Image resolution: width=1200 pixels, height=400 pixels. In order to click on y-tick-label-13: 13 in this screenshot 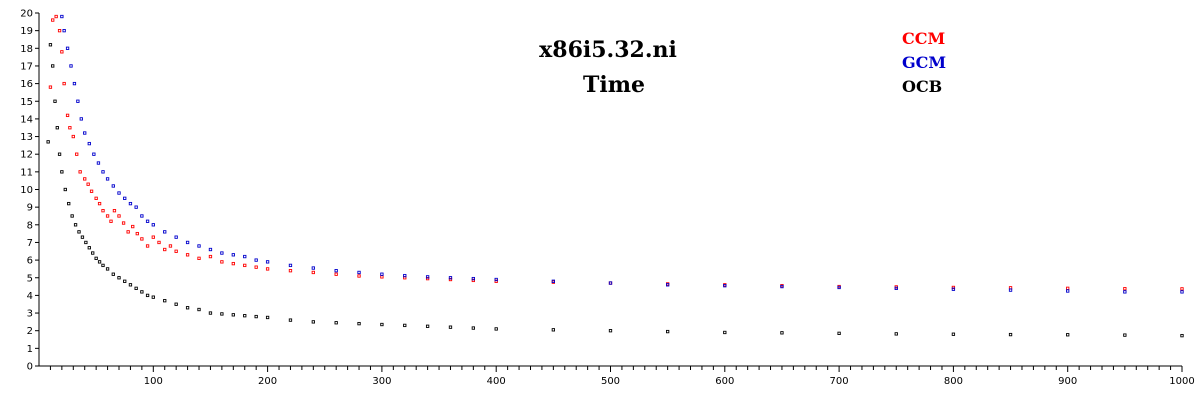, I will do `click(26, 137)`.